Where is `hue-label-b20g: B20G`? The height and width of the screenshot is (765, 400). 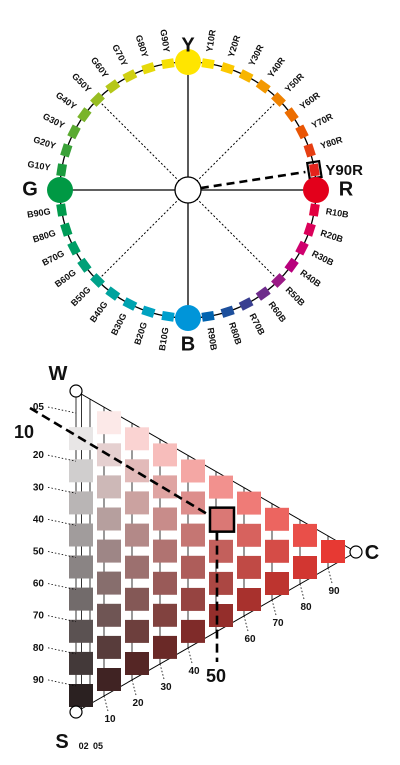
hue-label-b20g: B20G is located at coordinates (140, 333).